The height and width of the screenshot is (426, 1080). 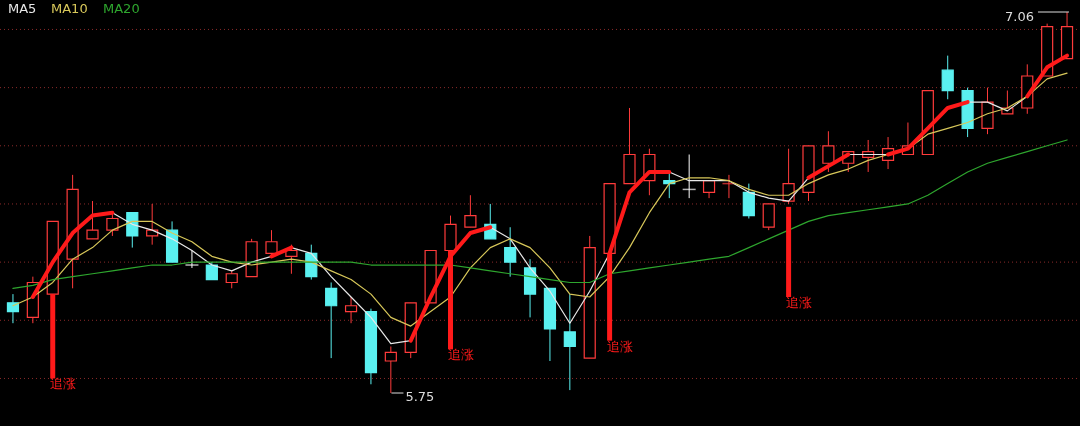 I want to click on text: MA10, so click(x=69, y=8).